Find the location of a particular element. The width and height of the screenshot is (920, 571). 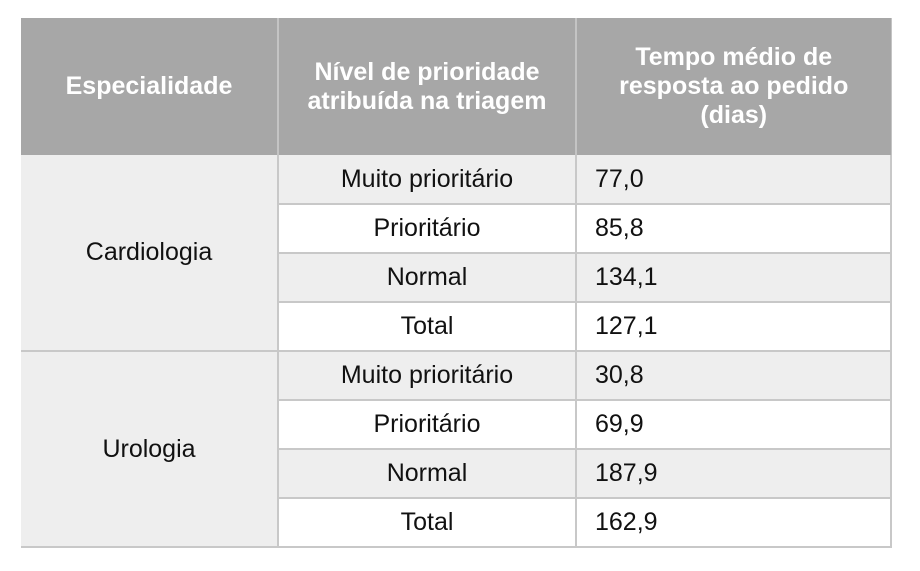

specialty-cell: Cardiologia is located at coordinates (150, 253).